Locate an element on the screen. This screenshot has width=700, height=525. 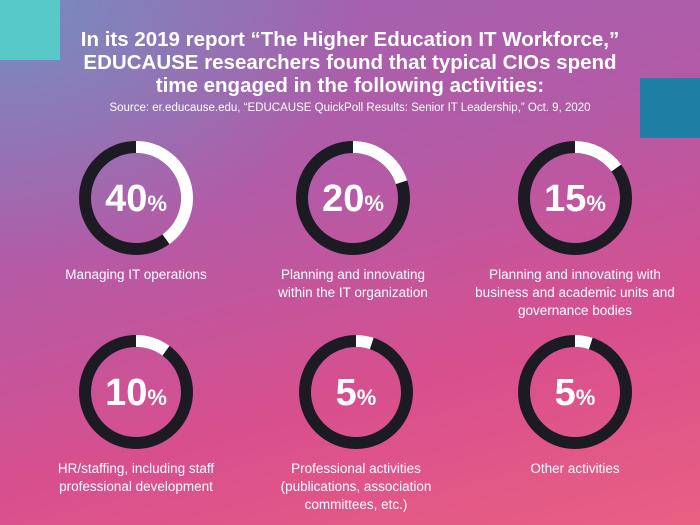
percent-value: 40% is located at coordinates (136, 199).